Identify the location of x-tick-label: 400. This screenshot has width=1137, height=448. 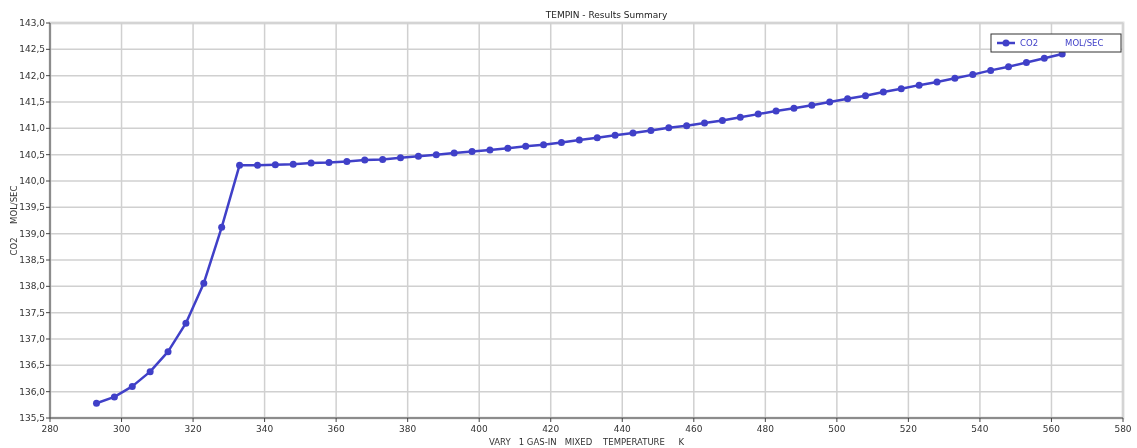
(479, 429).